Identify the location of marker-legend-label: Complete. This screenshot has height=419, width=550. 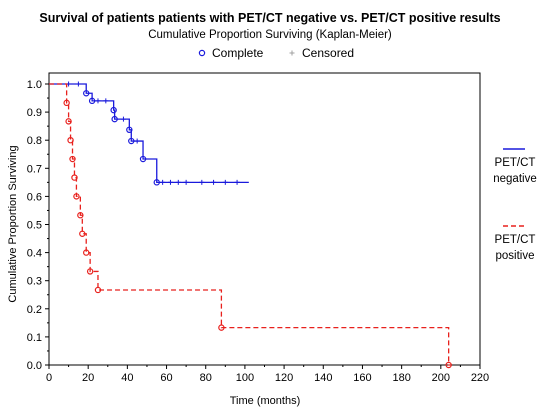
(238, 53).